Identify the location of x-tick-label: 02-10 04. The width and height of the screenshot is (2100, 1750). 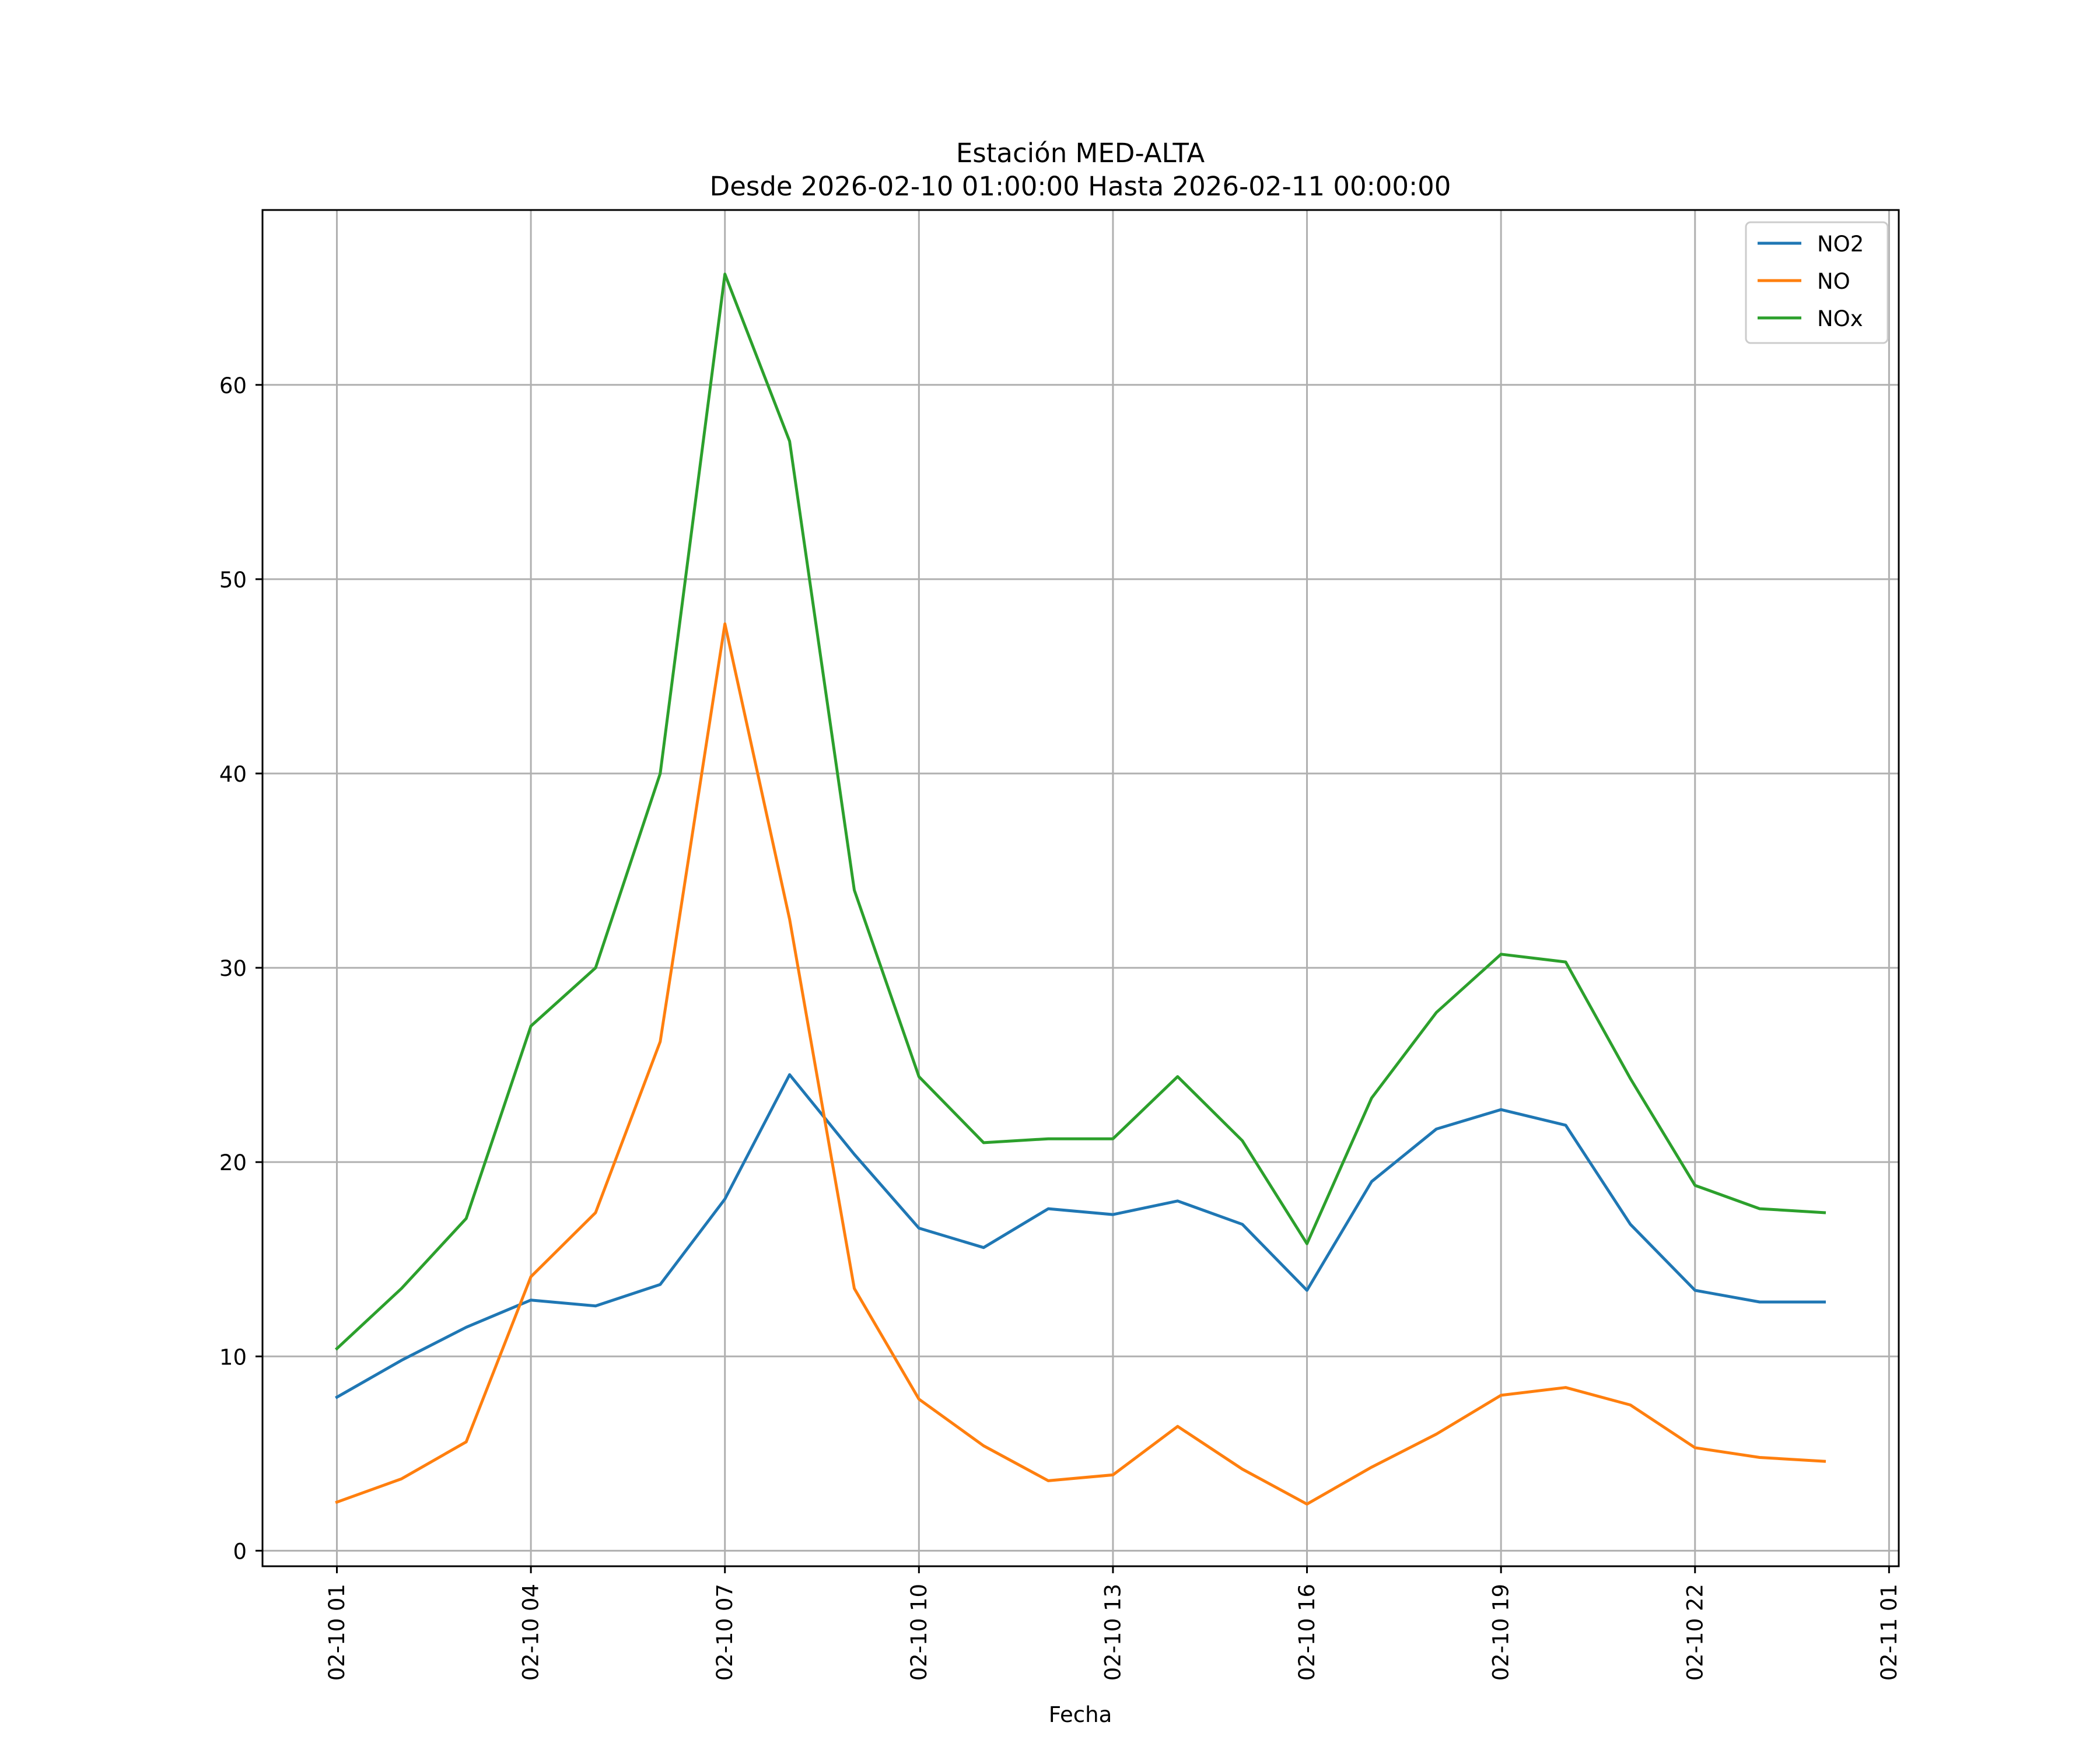
(531, 1632).